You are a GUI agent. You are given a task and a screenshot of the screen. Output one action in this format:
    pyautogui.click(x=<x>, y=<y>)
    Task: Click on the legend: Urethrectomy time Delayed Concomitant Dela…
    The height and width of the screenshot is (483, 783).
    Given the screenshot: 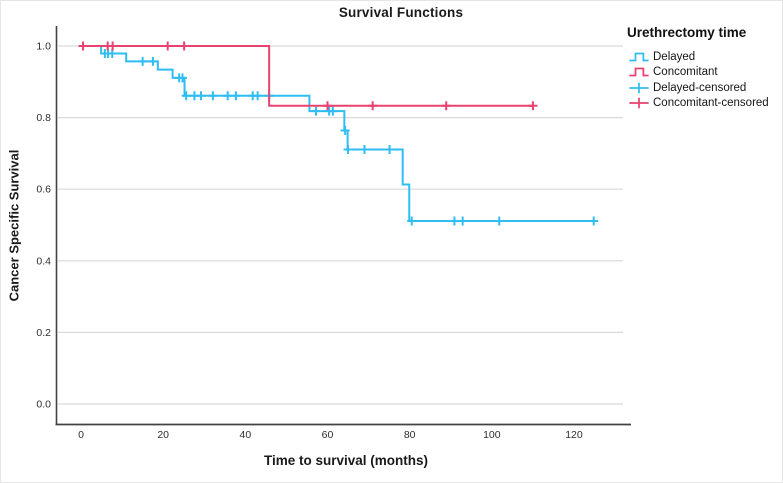 What is the action you would take?
    pyautogui.click(x=704, y=68)
    